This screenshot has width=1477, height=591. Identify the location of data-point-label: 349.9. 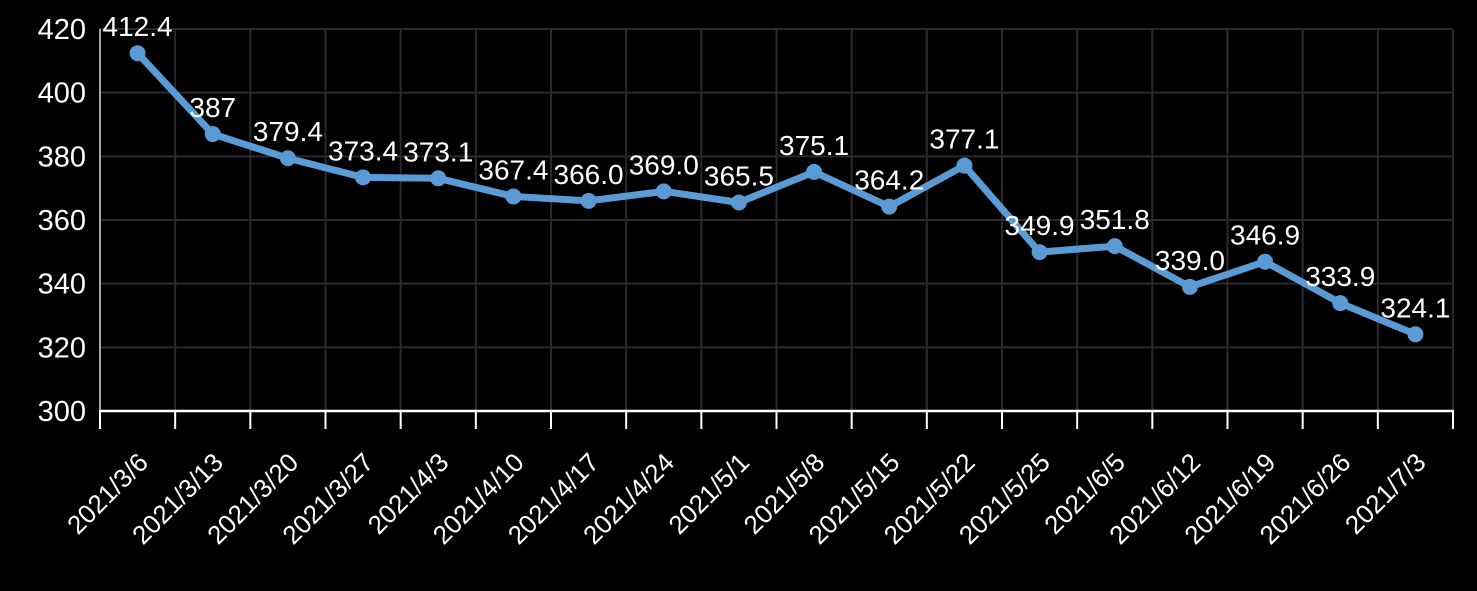
(1040, 225).